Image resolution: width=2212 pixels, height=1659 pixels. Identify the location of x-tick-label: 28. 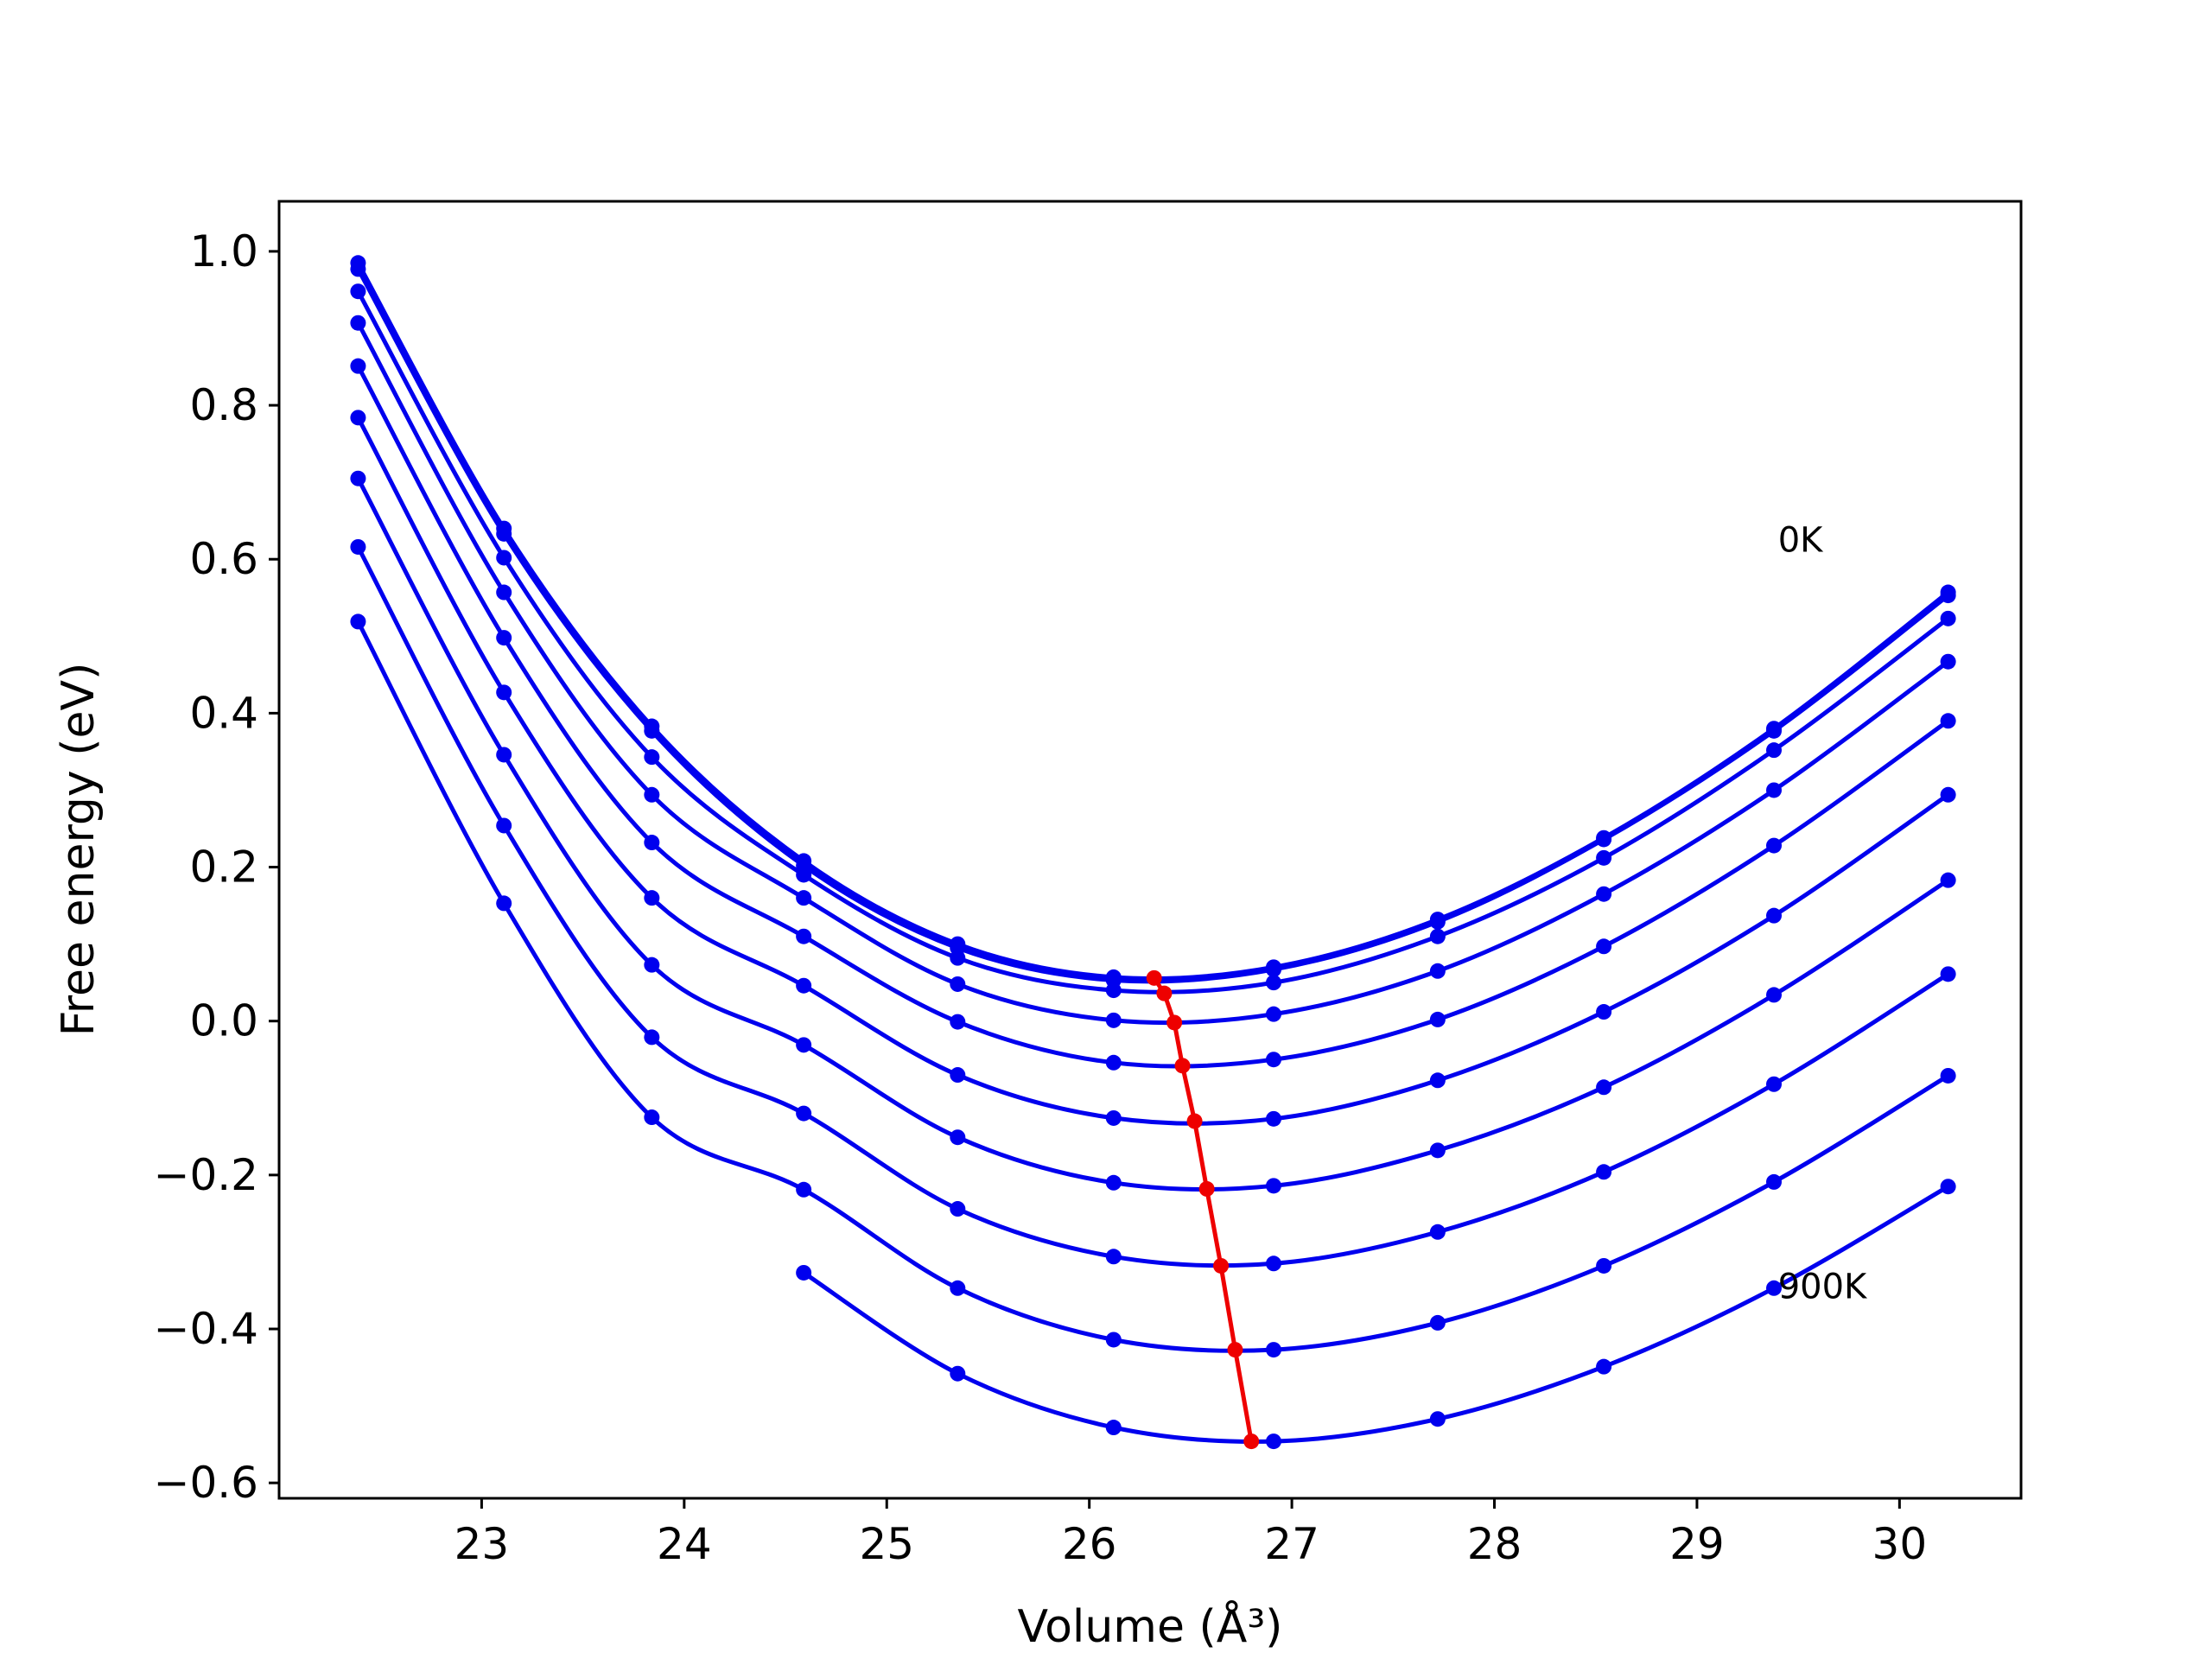
(1494, 1544).